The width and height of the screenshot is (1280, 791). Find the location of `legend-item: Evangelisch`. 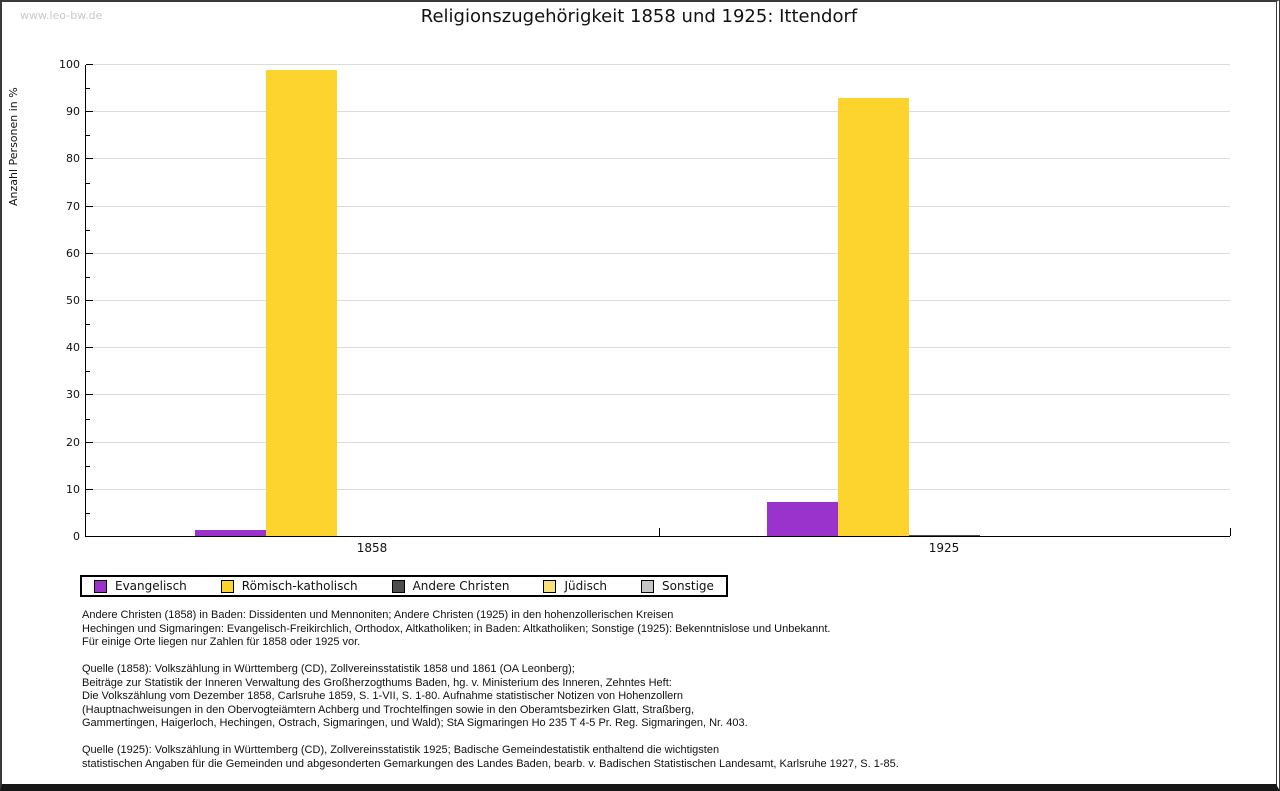

legend-item: Evangelisch is located at coordinates (140, 586).